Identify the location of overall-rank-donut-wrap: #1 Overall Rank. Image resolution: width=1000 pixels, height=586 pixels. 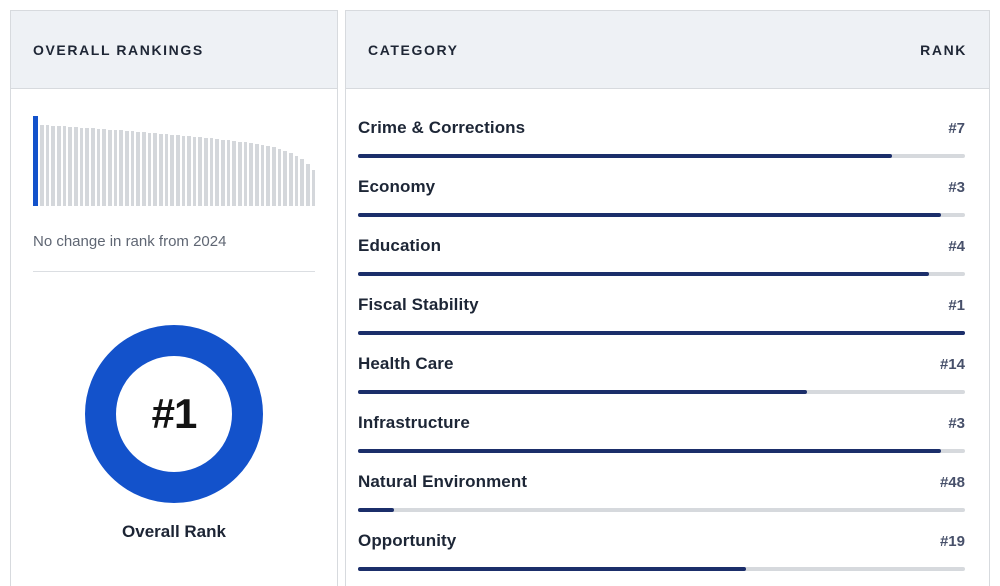
(174, 433).